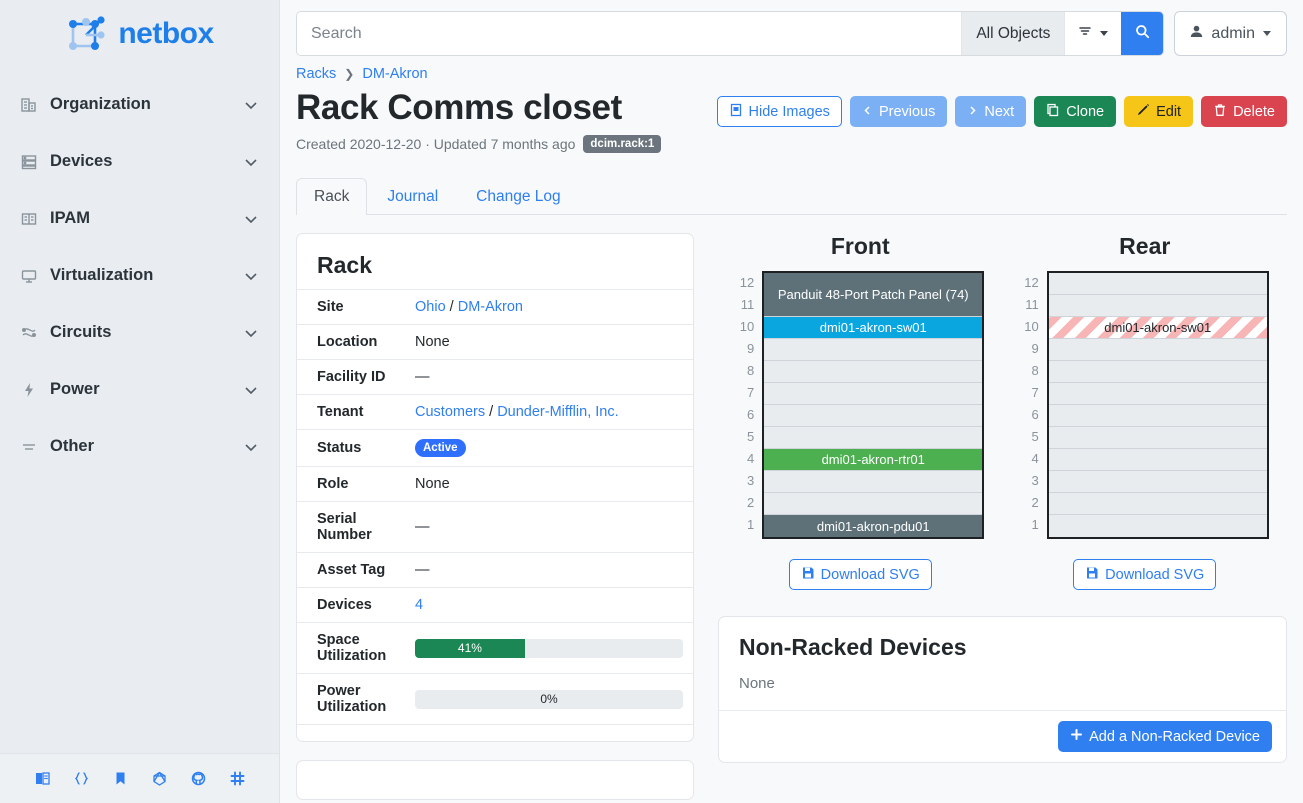  I want to click on row-label: Site, so click(351, 307).